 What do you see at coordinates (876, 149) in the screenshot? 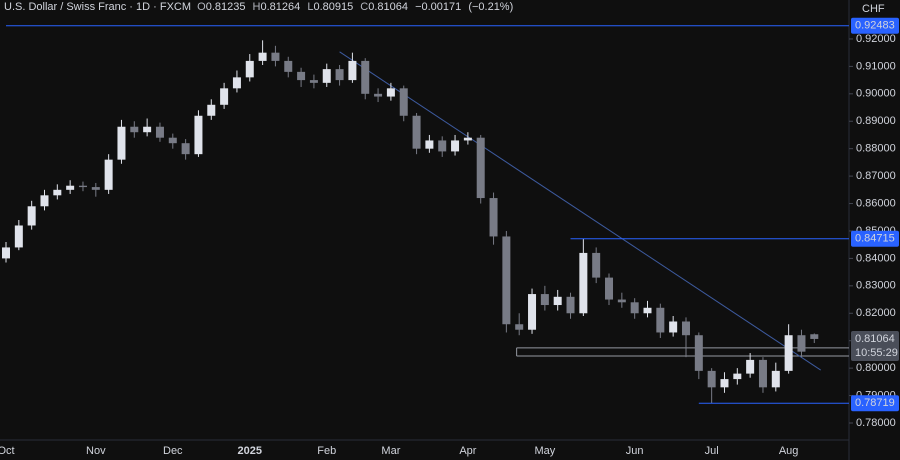
I see `y-tick-label: 0.88000` at bounding box center [876, 149].